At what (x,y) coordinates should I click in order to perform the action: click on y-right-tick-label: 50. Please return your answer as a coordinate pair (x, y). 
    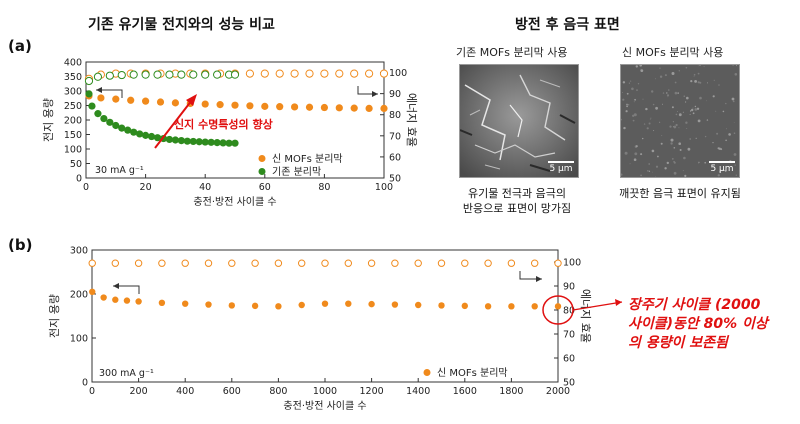
    Looking at the image, I should click on (395, 179).